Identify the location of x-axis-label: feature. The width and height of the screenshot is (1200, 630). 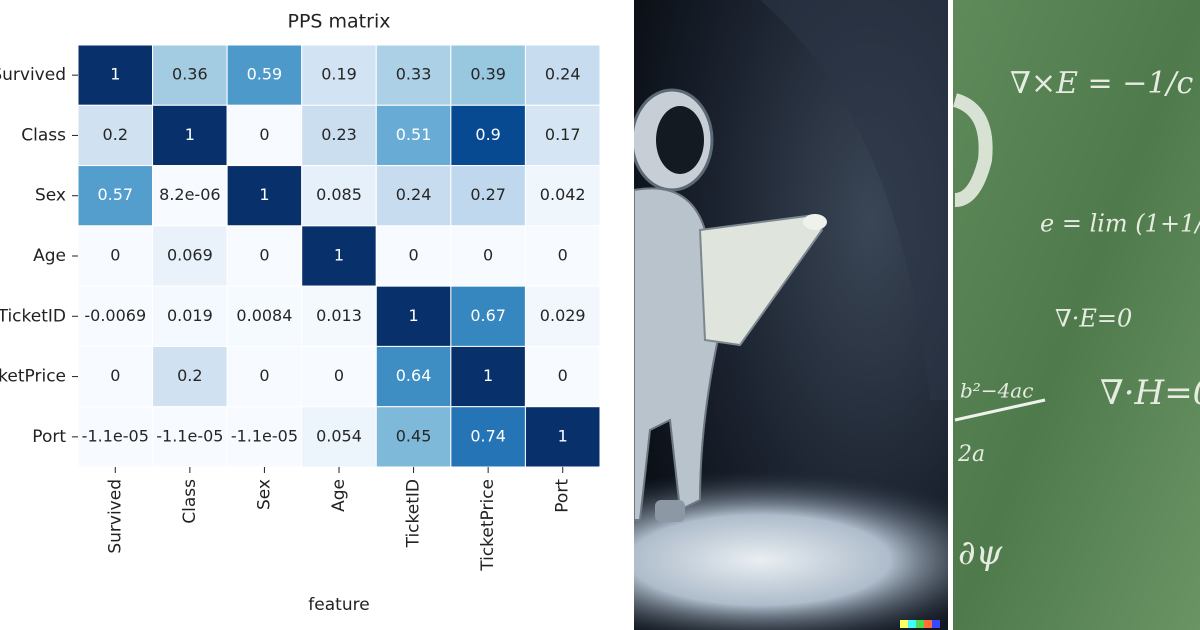
(338, 605).